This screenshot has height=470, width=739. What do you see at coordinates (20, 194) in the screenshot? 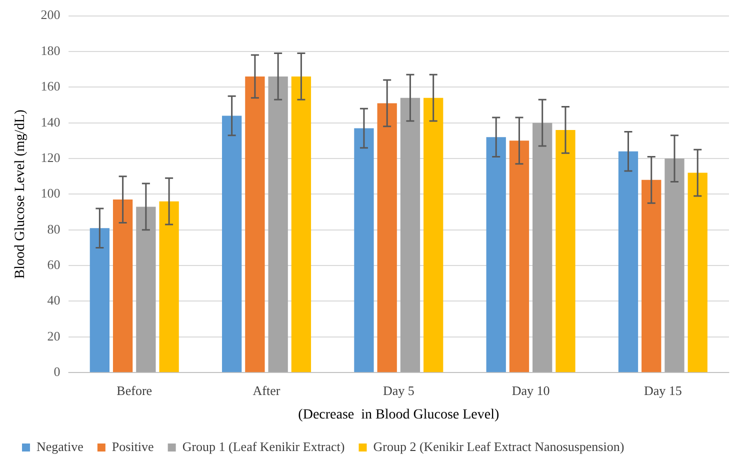
I see `y-axis-title: Blood Glucose Level (mg/dL)` at bounding box center [20, 194].